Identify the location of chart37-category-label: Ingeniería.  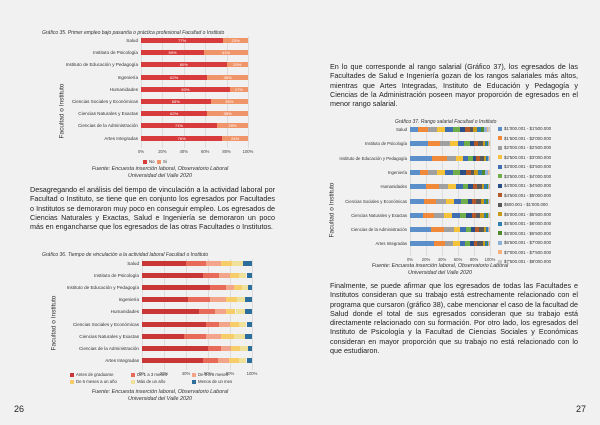
(397, 172).